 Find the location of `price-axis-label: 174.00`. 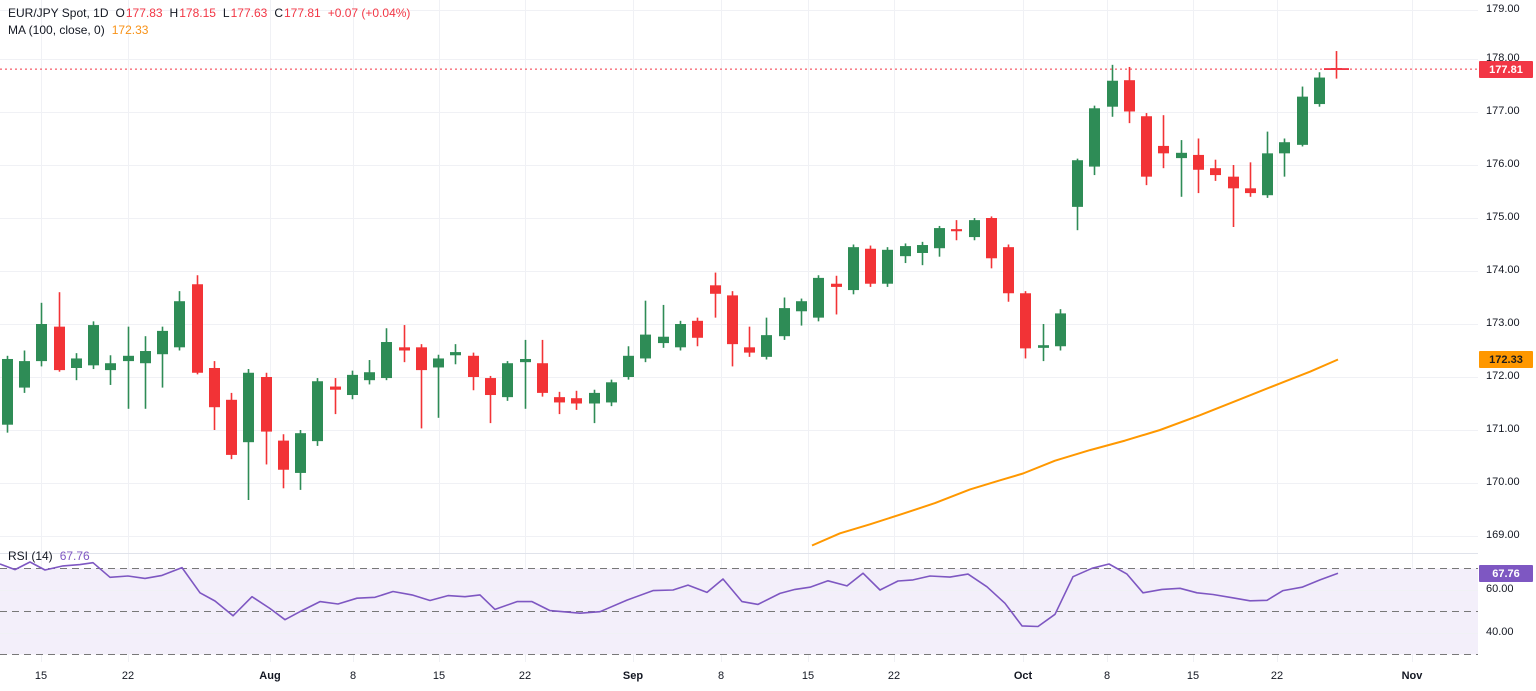

price-axis-label: 174.00 is located at coordinates (1503, 270).